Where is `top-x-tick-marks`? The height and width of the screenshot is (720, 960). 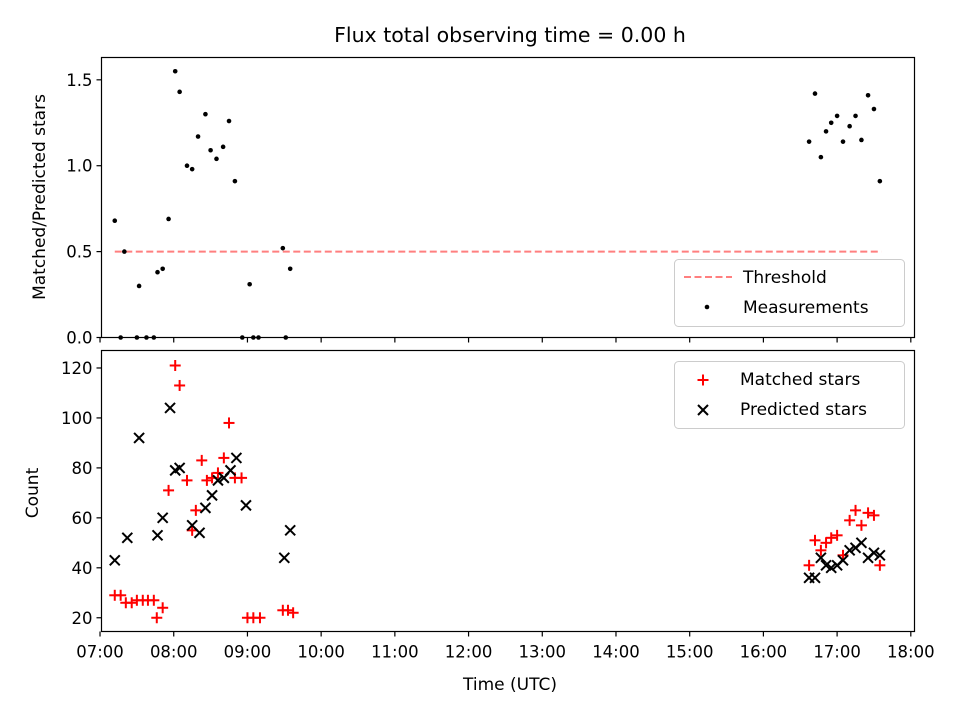
top-x-tick-marks is located at coordinates (505, 340).